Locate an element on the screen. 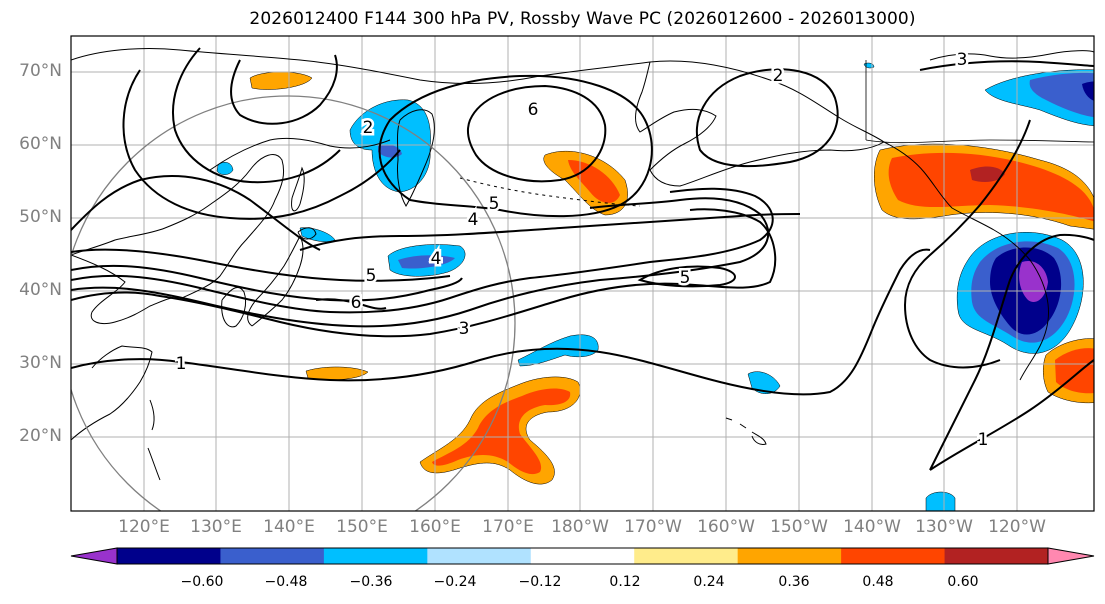 The height and width of the screenshot is (604, 1105). contour-5-wave is located at coordinates (267, 283).